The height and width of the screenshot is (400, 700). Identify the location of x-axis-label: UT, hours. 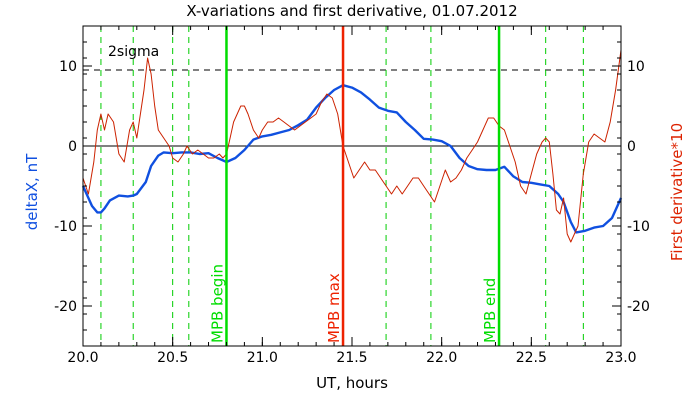
(352, 383).